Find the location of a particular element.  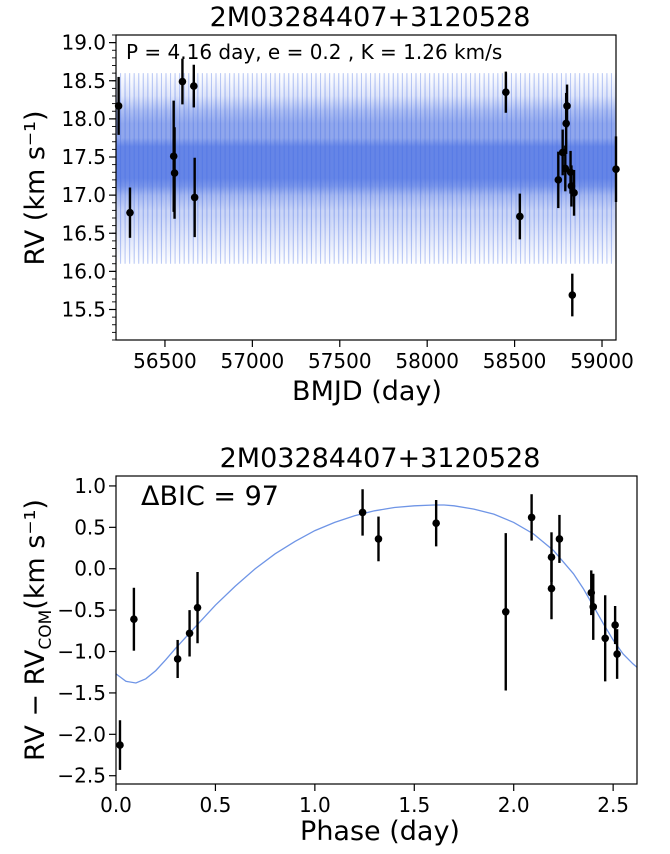

y-tick-label: −2.0 is located at coordinates (81, 734).